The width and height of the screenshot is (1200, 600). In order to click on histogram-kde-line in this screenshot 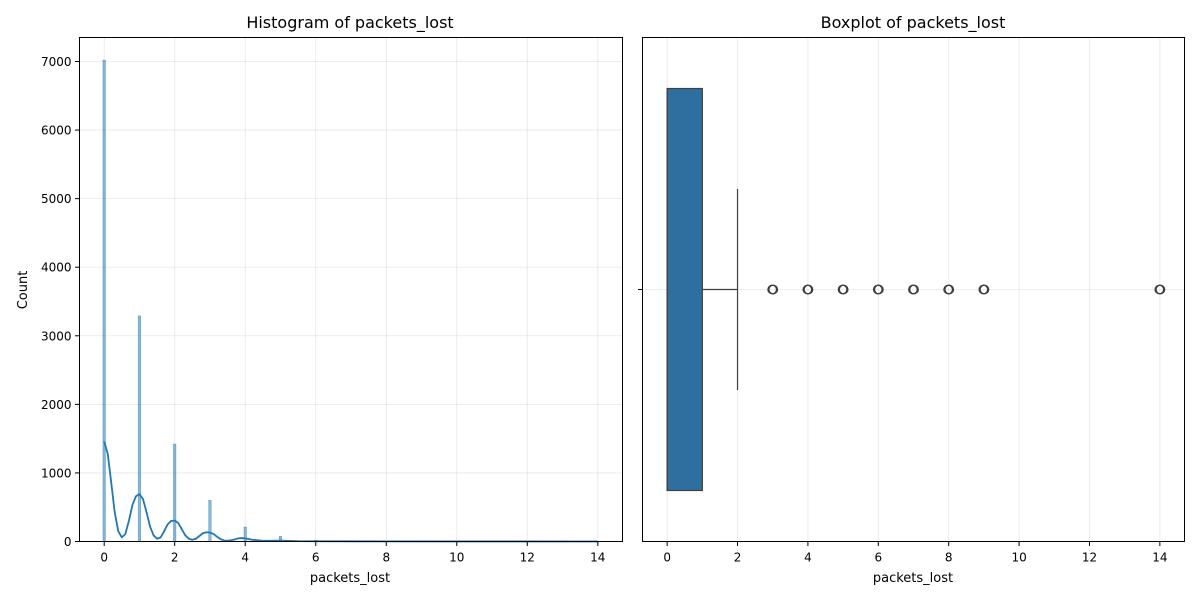, I will do `click(350, 492)`.